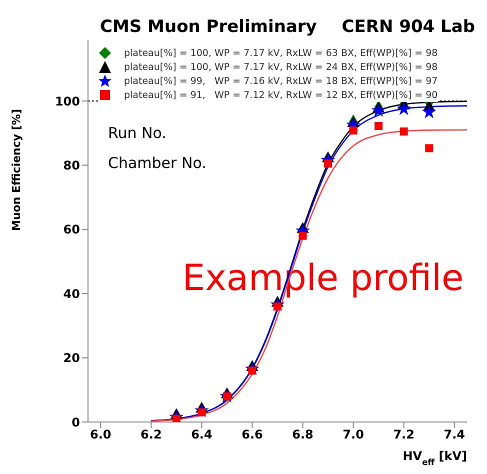  What do you see at coordinates (408, 27) in the screenshot?
I see `text: CERN 904 Lab` at bounding box center [408, 27].